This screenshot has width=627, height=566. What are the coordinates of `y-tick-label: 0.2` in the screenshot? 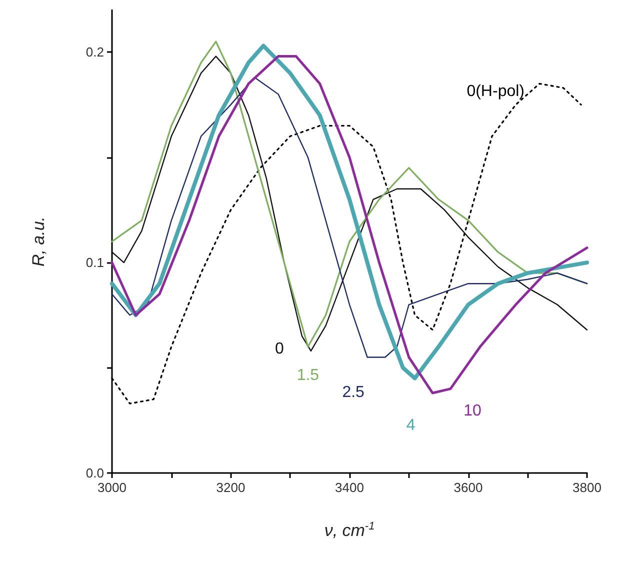 It's located at (95, 52).